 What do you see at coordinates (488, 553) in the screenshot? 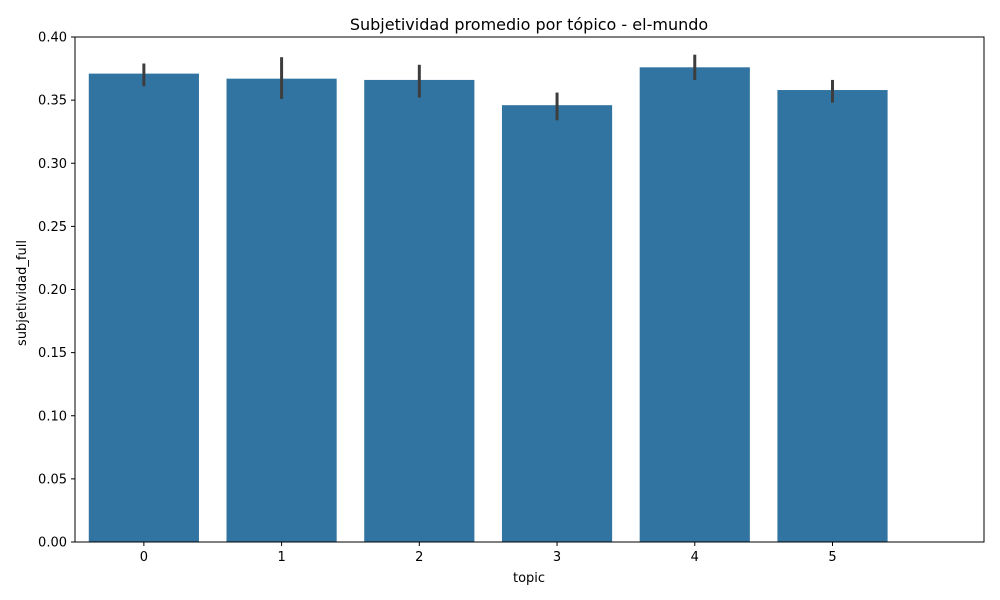
I see `x-axis: 0 1 2 3 4 5` at bounding box center [488, 553].